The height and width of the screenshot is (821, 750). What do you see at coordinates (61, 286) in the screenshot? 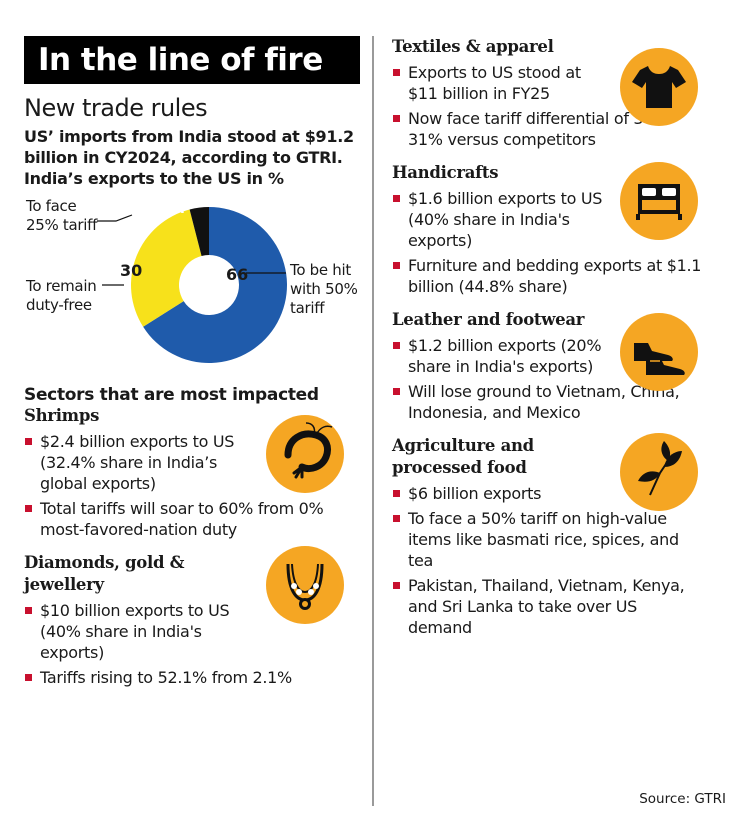
I see `label-free-line1: To remain` at bounding box center [61, 286].